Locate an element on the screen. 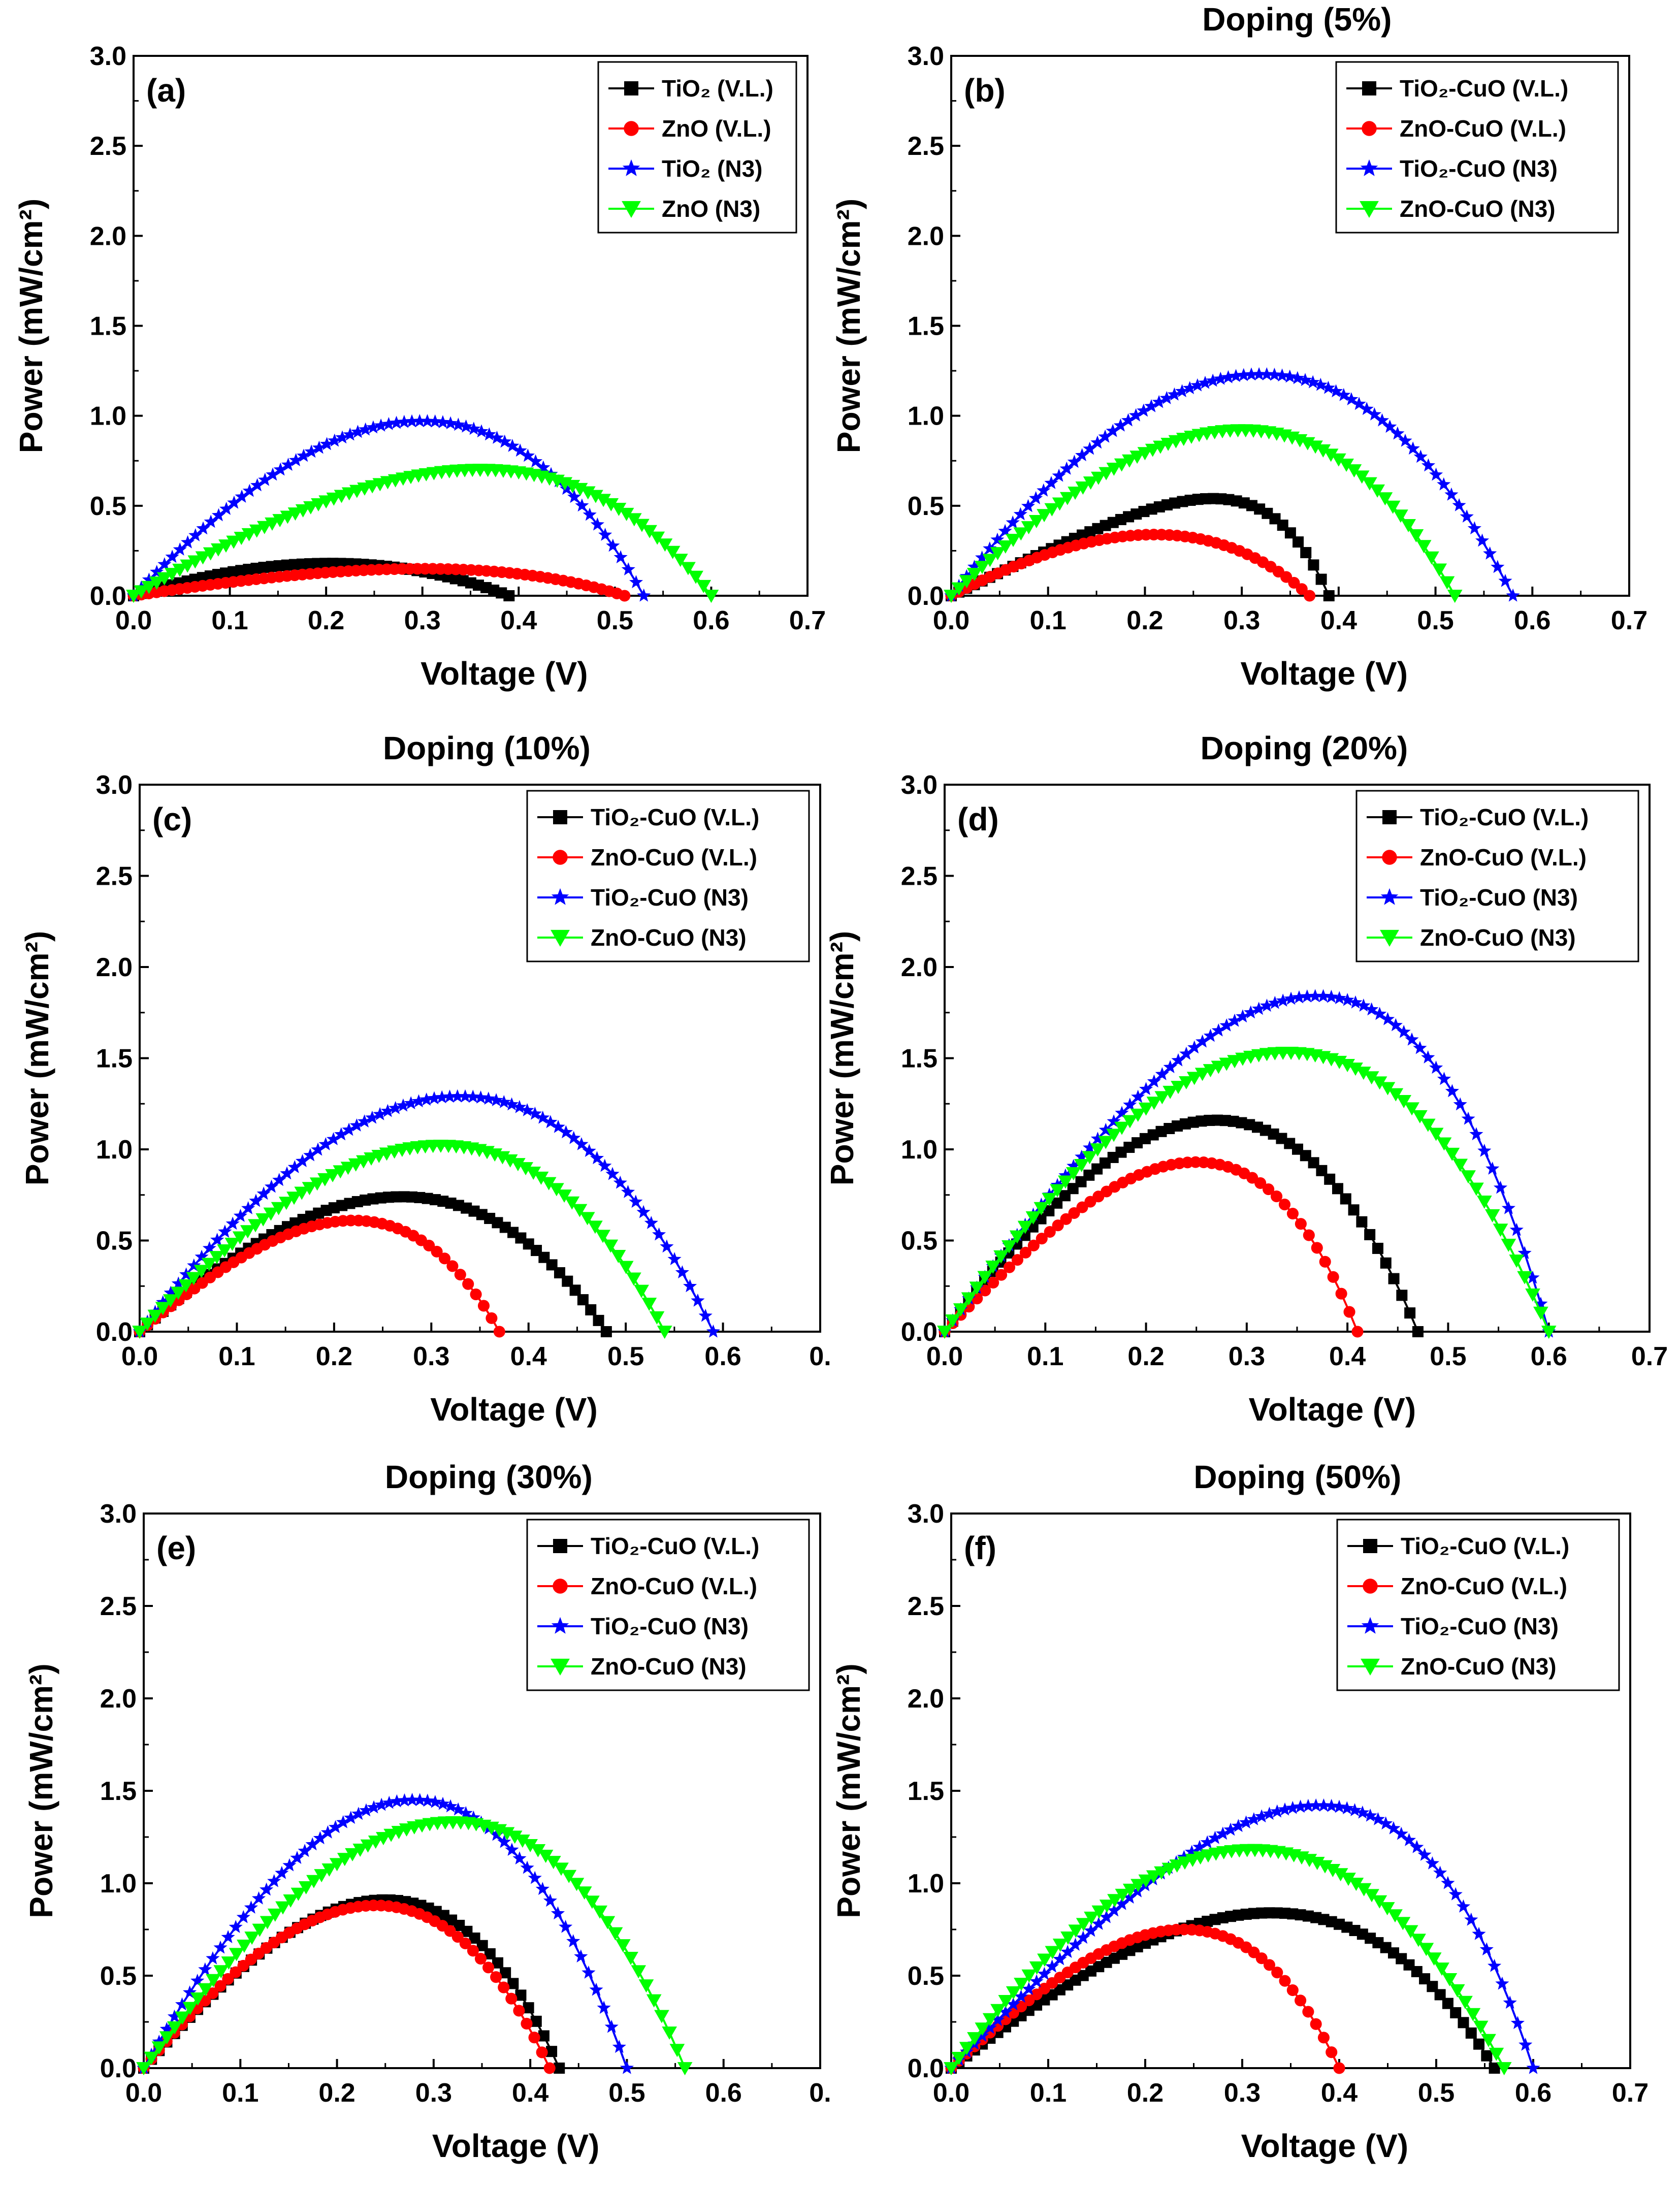 The image size is (1680, 2189). legend-item: TiO₂-CuO (N3) is located at coordinates (1473, 897).